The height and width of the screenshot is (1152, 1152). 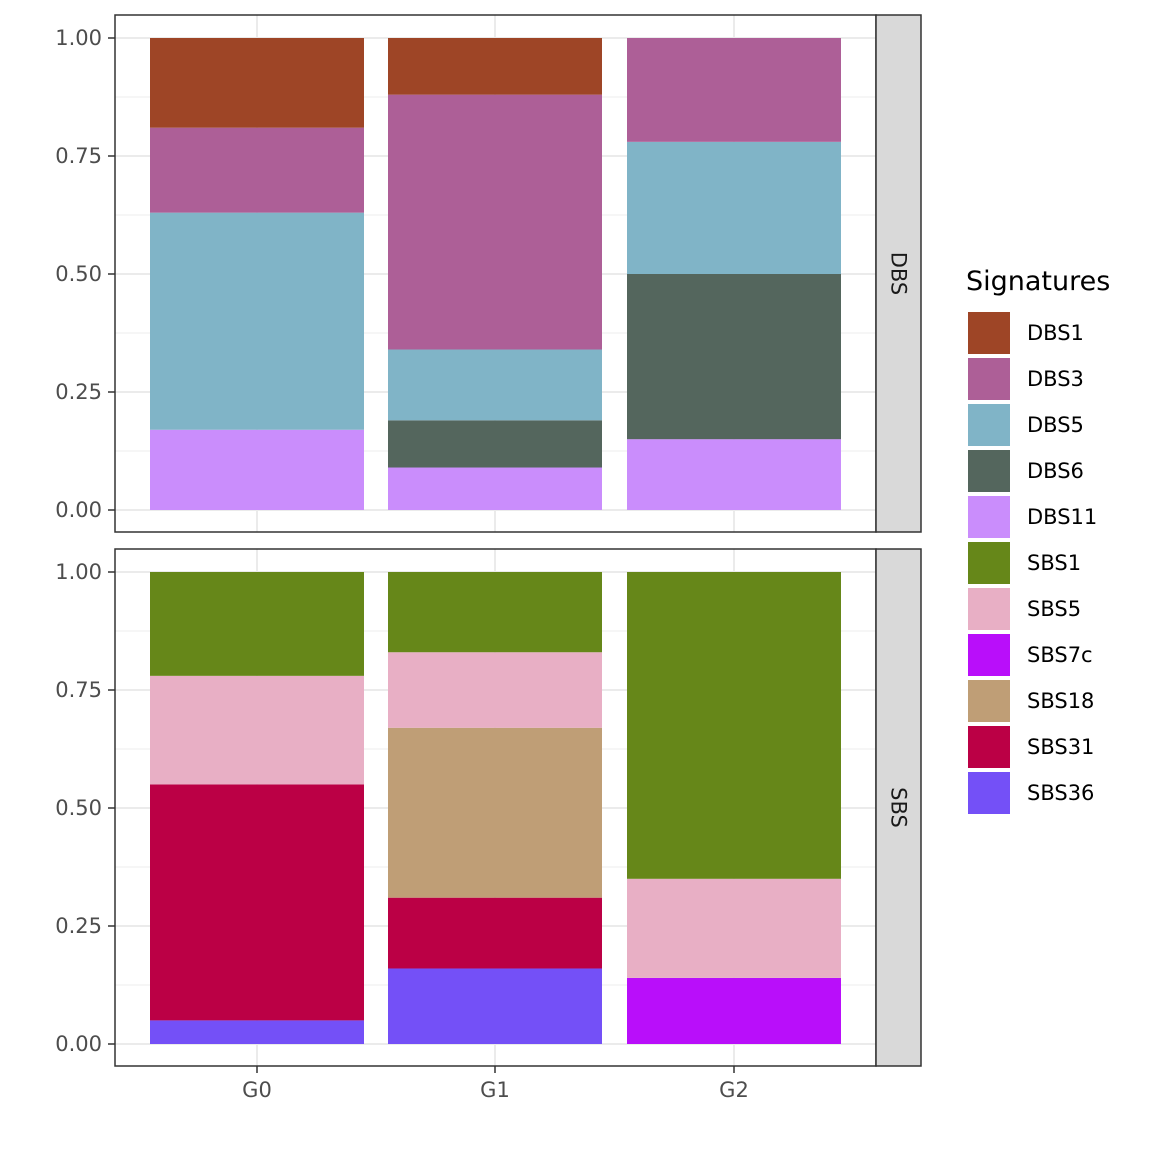 What do you see at coordinates (257, 469) in the screenshot?
I see `bar-segment-dbs11-g0` at bounding box center [257, 469].